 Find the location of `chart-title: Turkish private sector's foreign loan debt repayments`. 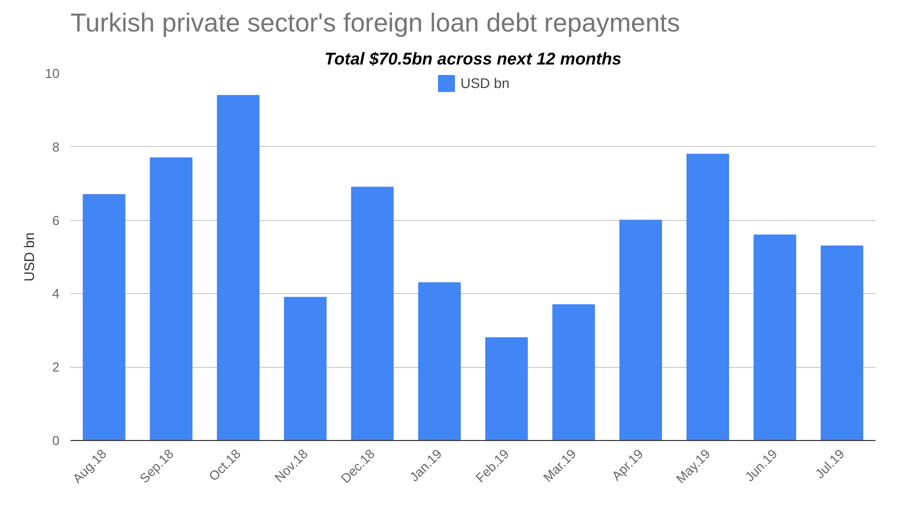

chart-title: Turkish private sector's foreign loan debt repayments is located at coordinates (375, 23).